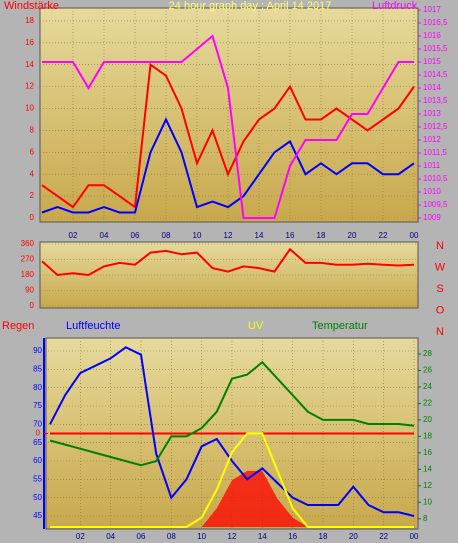 The image size is (458, 543). Describe the element at coordinates (435, 100) in the screenshot. I see `y2-tick-label: 1013,5` at that location.